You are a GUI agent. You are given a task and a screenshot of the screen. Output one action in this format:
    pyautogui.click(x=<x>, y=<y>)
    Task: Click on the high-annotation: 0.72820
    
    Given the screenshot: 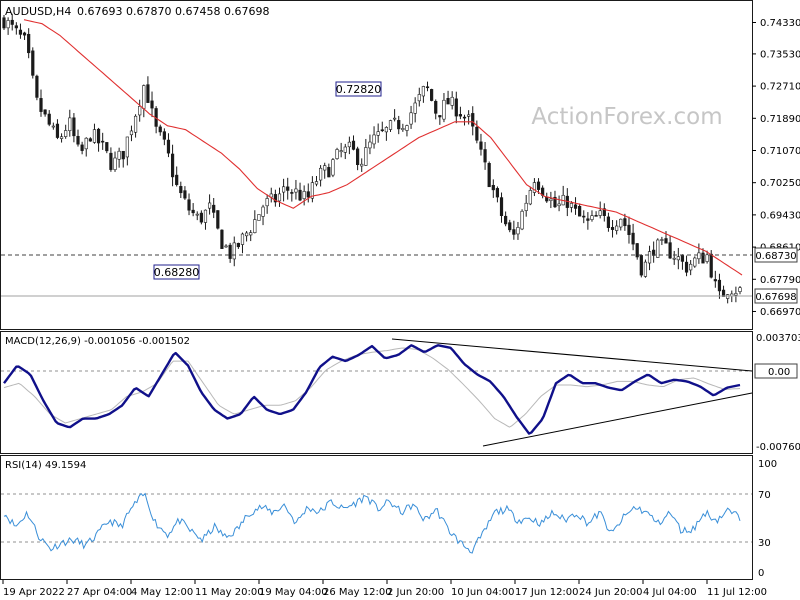 What is the action you would take?
    pyautogui.click(x=358, y=89)
    